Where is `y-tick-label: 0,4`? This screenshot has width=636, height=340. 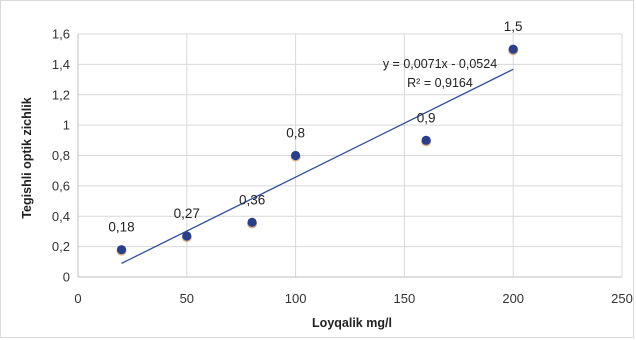 y-tick-label: 0,4 is located at coordinates (61, 216).